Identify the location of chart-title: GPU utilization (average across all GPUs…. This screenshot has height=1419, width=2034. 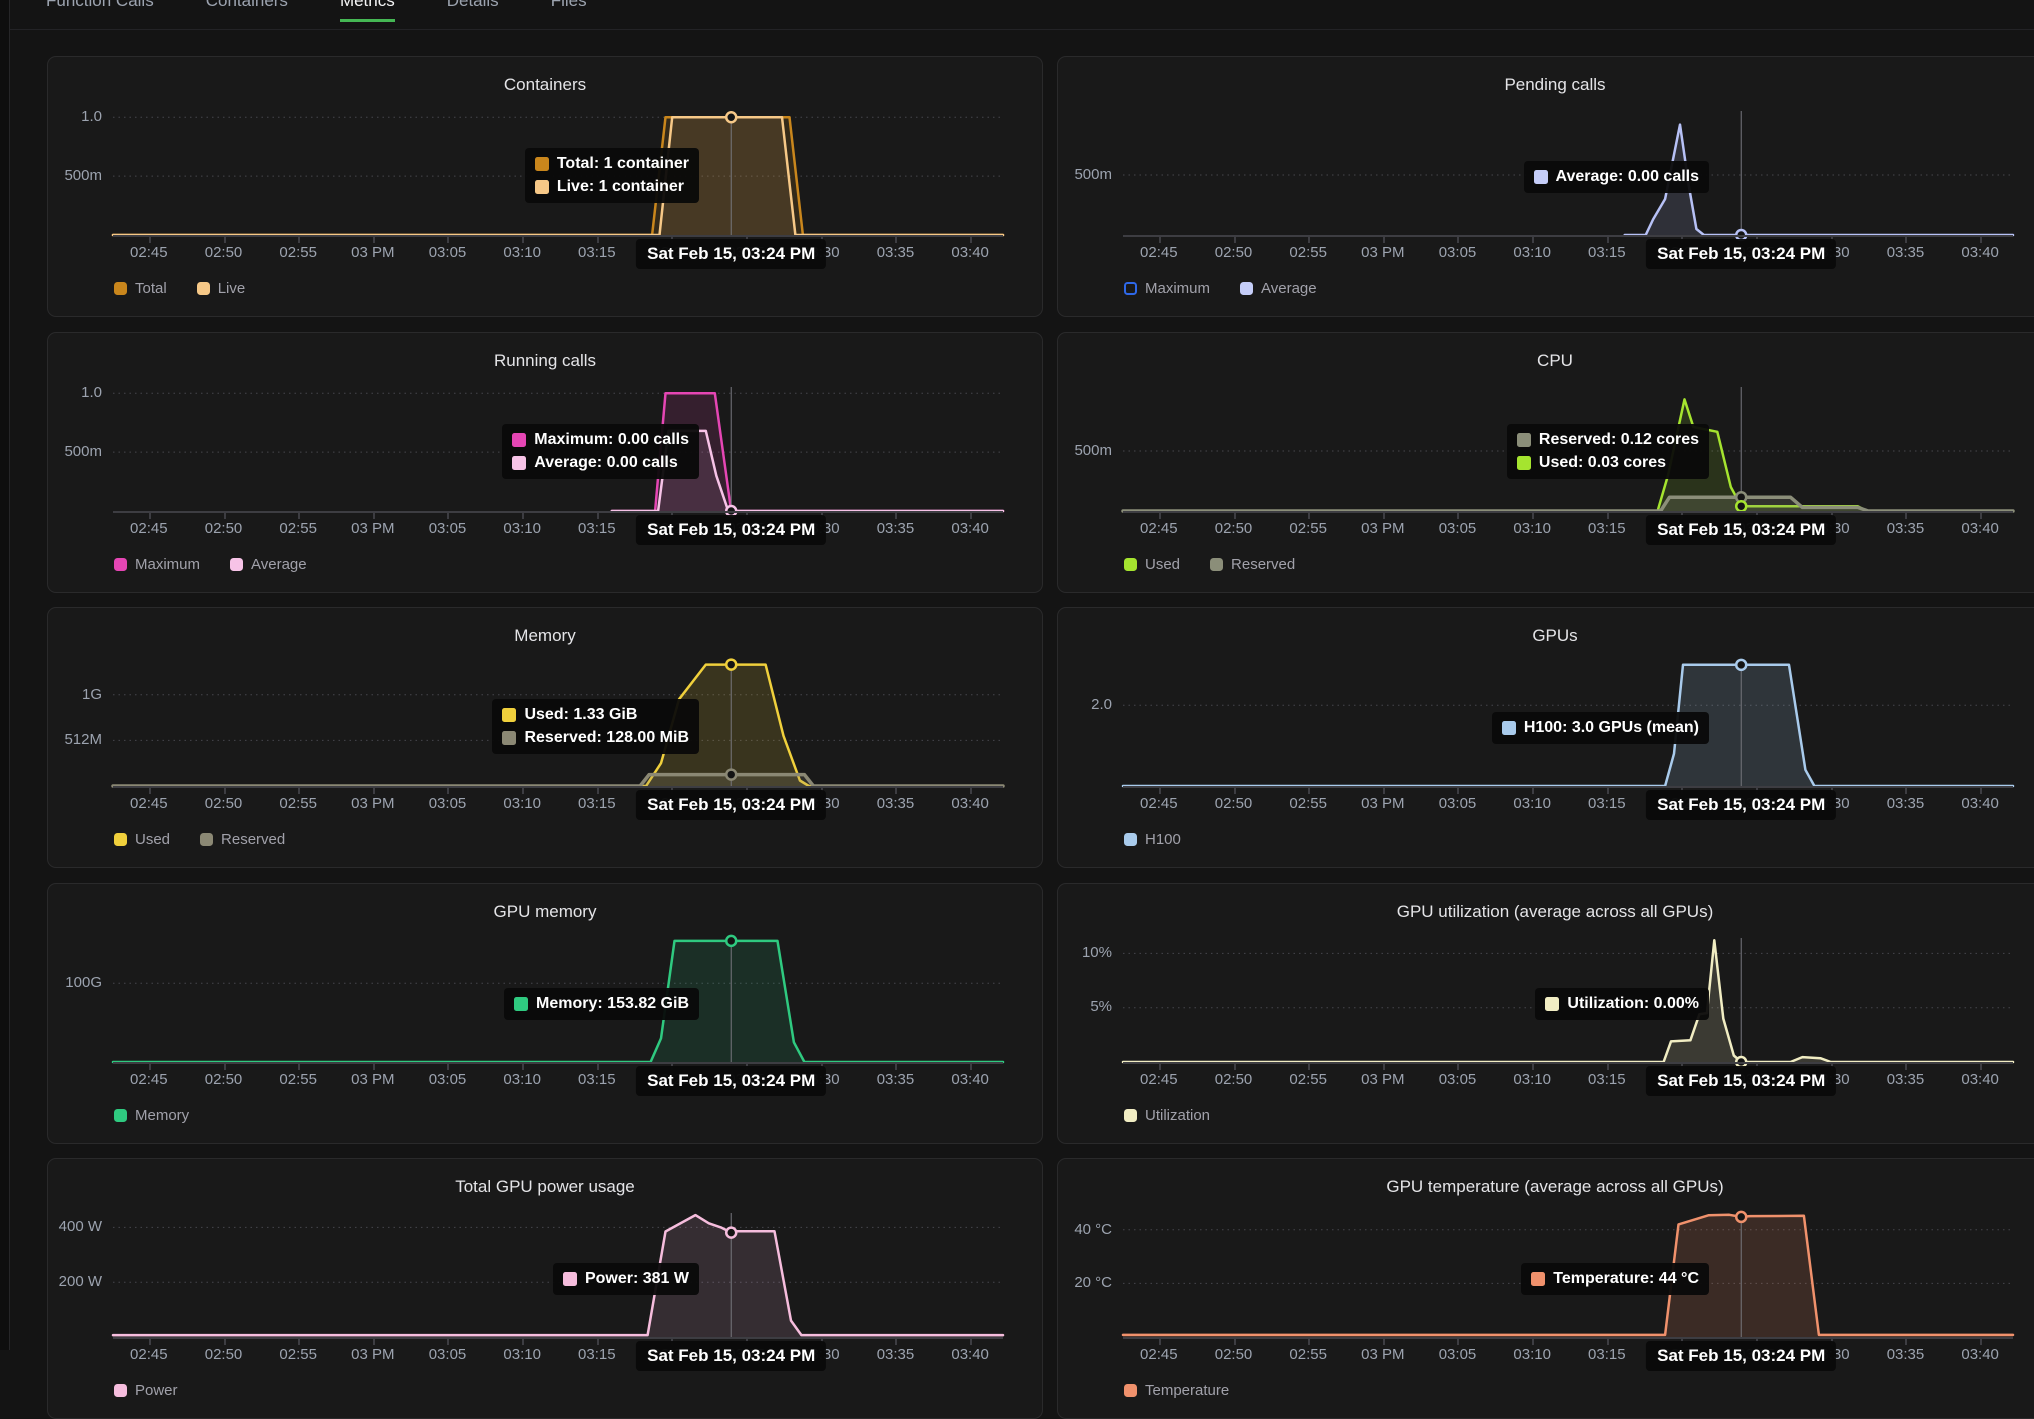
(1555, 911).